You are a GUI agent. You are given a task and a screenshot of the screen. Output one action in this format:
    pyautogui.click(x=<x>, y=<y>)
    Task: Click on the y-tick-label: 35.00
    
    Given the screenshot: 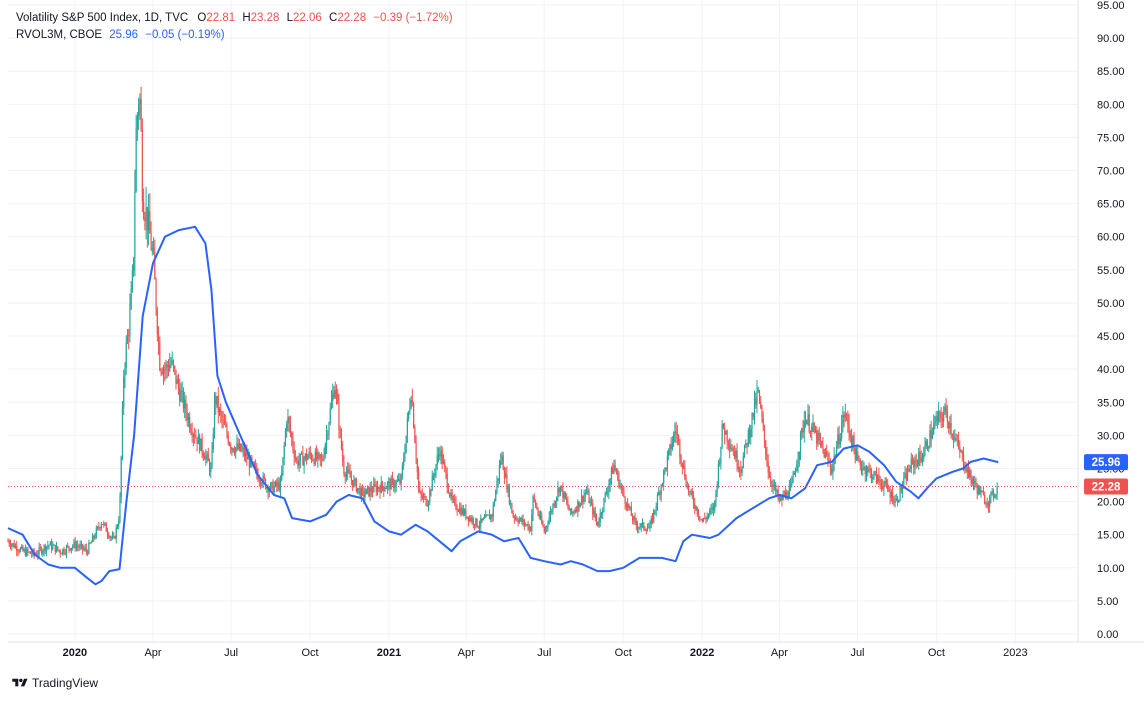 What is the action you would take?
    pyautogui.click(x=1111, y=403)
    